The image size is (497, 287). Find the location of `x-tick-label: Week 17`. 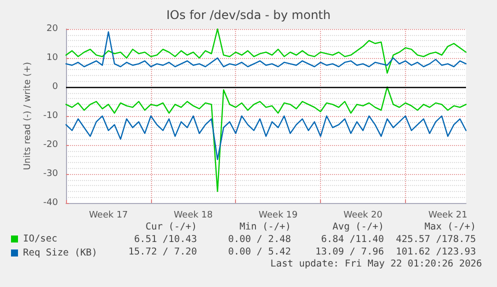

x-tick-label: Week 17 is located at coordinates (108, 215).